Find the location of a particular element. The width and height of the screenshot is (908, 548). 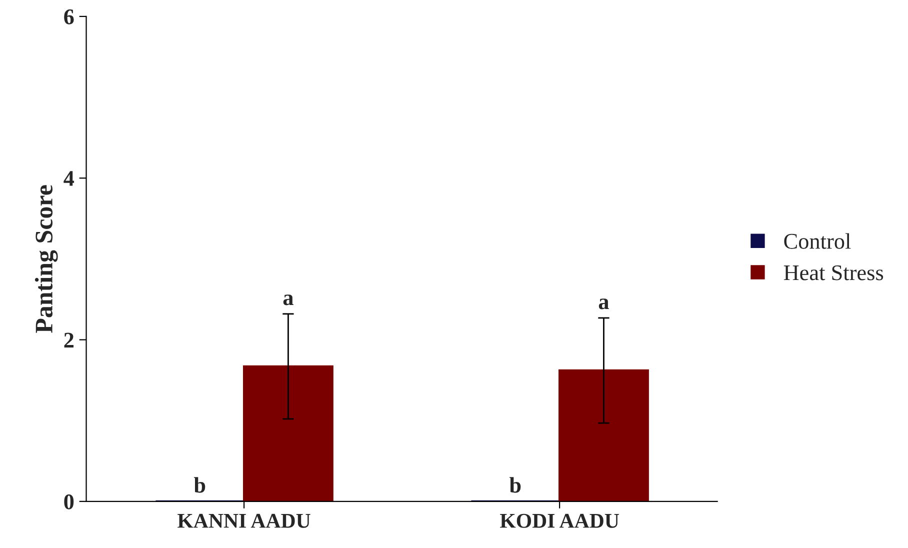

legend-label: Control is located at coordinates (817, 241).